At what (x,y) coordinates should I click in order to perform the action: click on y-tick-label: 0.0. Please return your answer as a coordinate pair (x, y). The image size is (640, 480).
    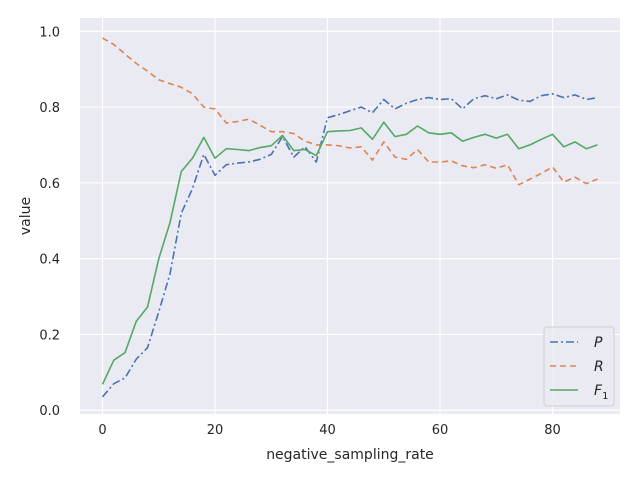
    Looking at the image, I should click on (49, 411).